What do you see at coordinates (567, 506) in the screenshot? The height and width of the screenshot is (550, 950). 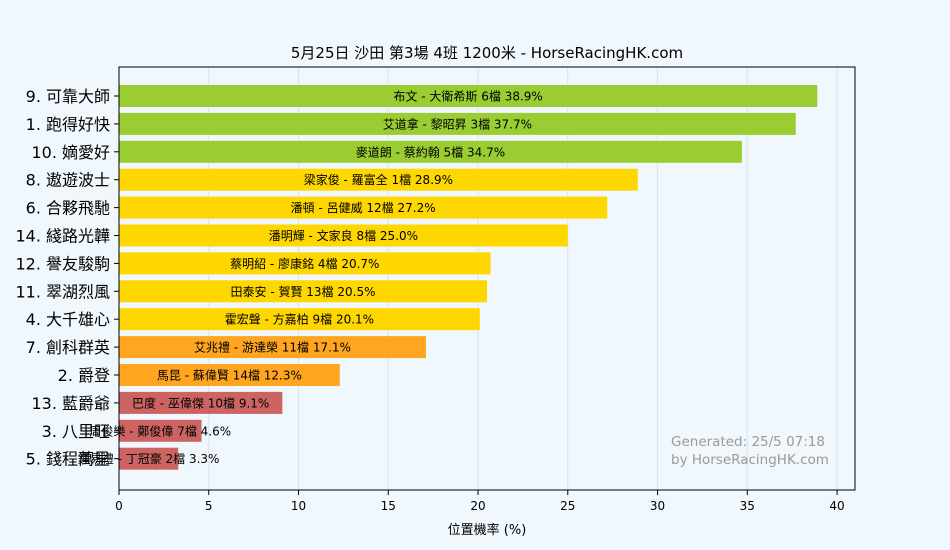 I see `x-tick-label: 25` at bounding box center [567, 506].